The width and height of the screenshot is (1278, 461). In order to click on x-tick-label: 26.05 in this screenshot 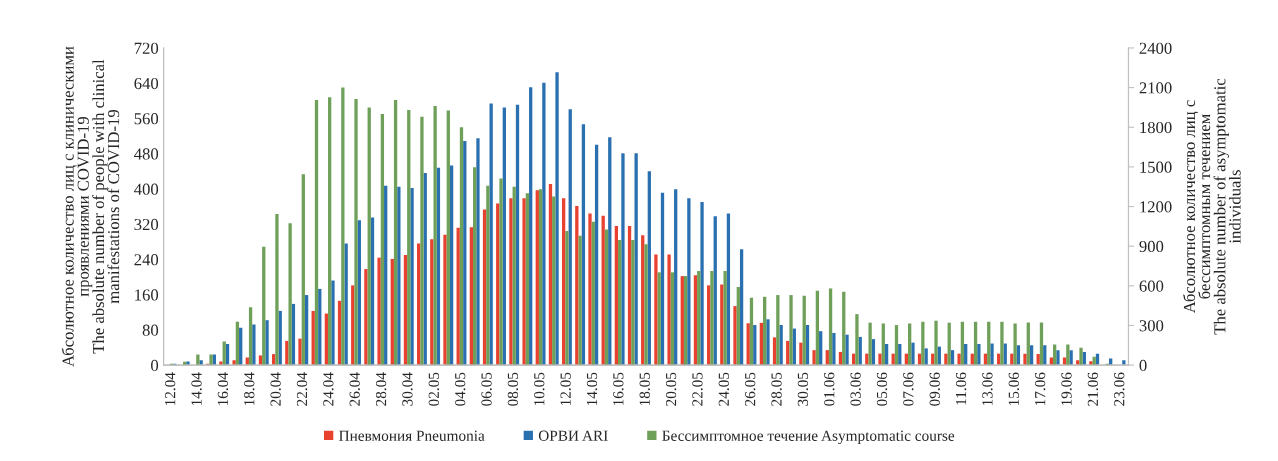, I will do `click(750, 389)`.